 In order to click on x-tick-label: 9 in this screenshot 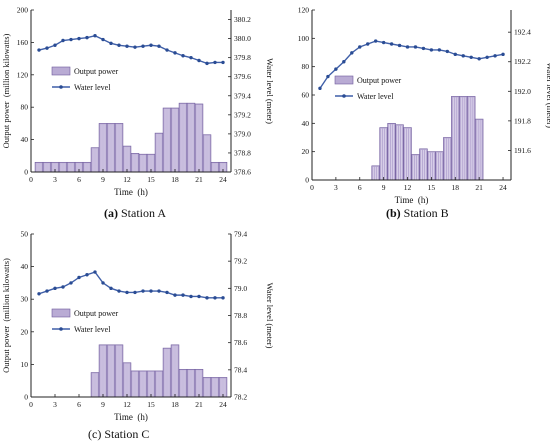, I will do `click(103, 179)`.